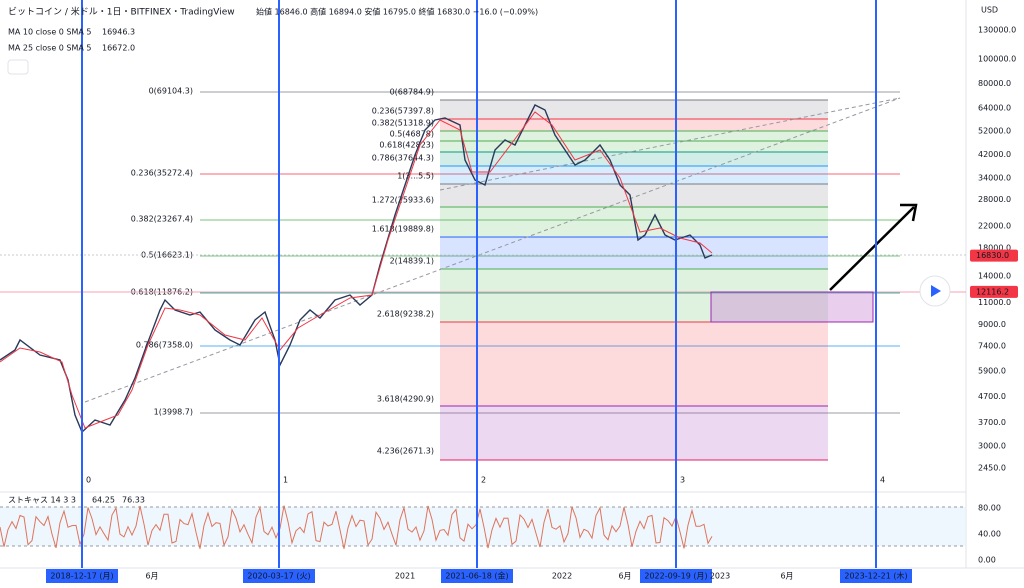 Image resolution: width=1024 pixels, height=588 pixels. What do you see at coordinates (483, 480) in the screenshot?
I see `cycle-label: 2` at bounding box center [483, 480].